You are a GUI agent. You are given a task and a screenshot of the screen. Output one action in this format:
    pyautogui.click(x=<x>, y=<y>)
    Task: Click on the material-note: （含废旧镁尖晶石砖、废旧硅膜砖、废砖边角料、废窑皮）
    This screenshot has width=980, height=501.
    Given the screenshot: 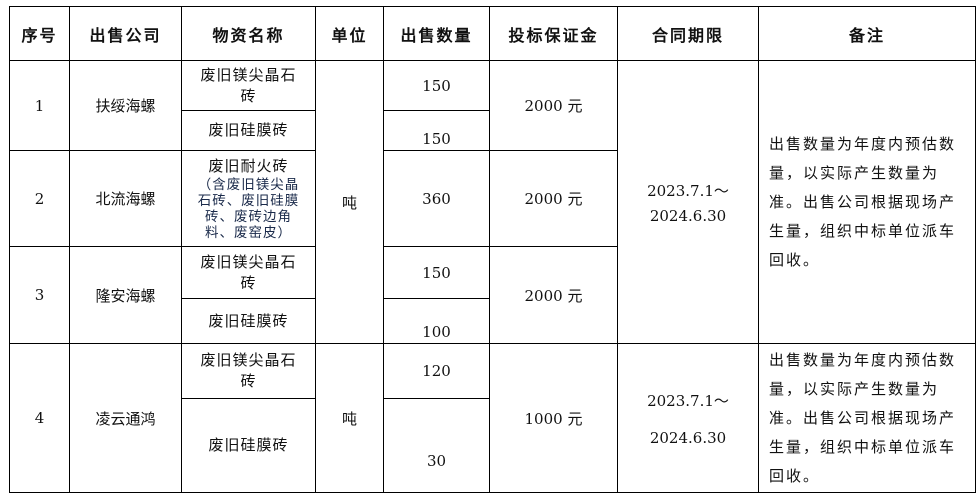 What is the action you would take?
    pyautogui.click(x=248, y=209)
    